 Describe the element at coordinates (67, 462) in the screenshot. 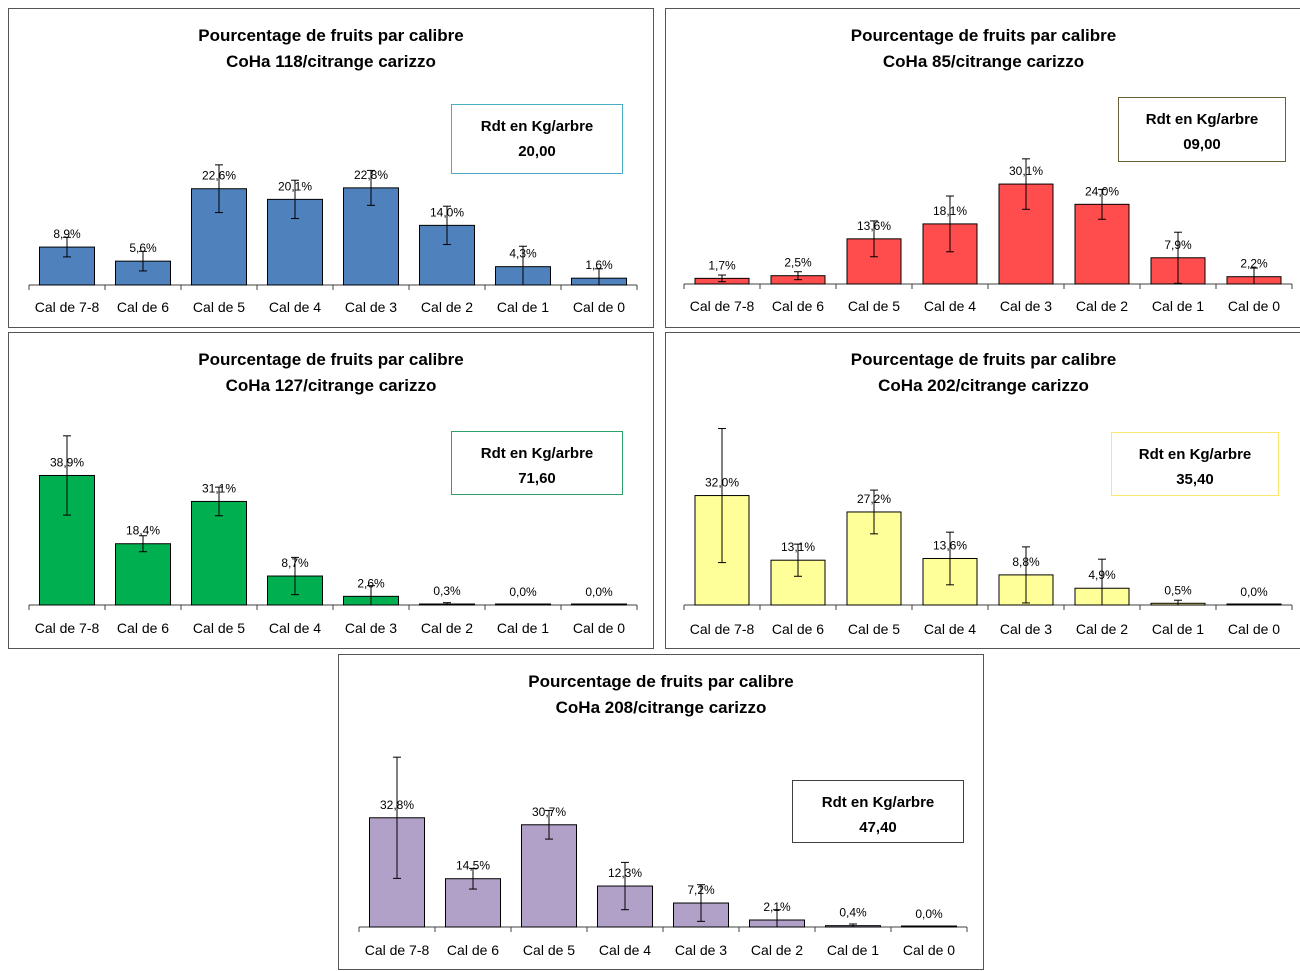

I see `data-label: 38,9%` at that location.